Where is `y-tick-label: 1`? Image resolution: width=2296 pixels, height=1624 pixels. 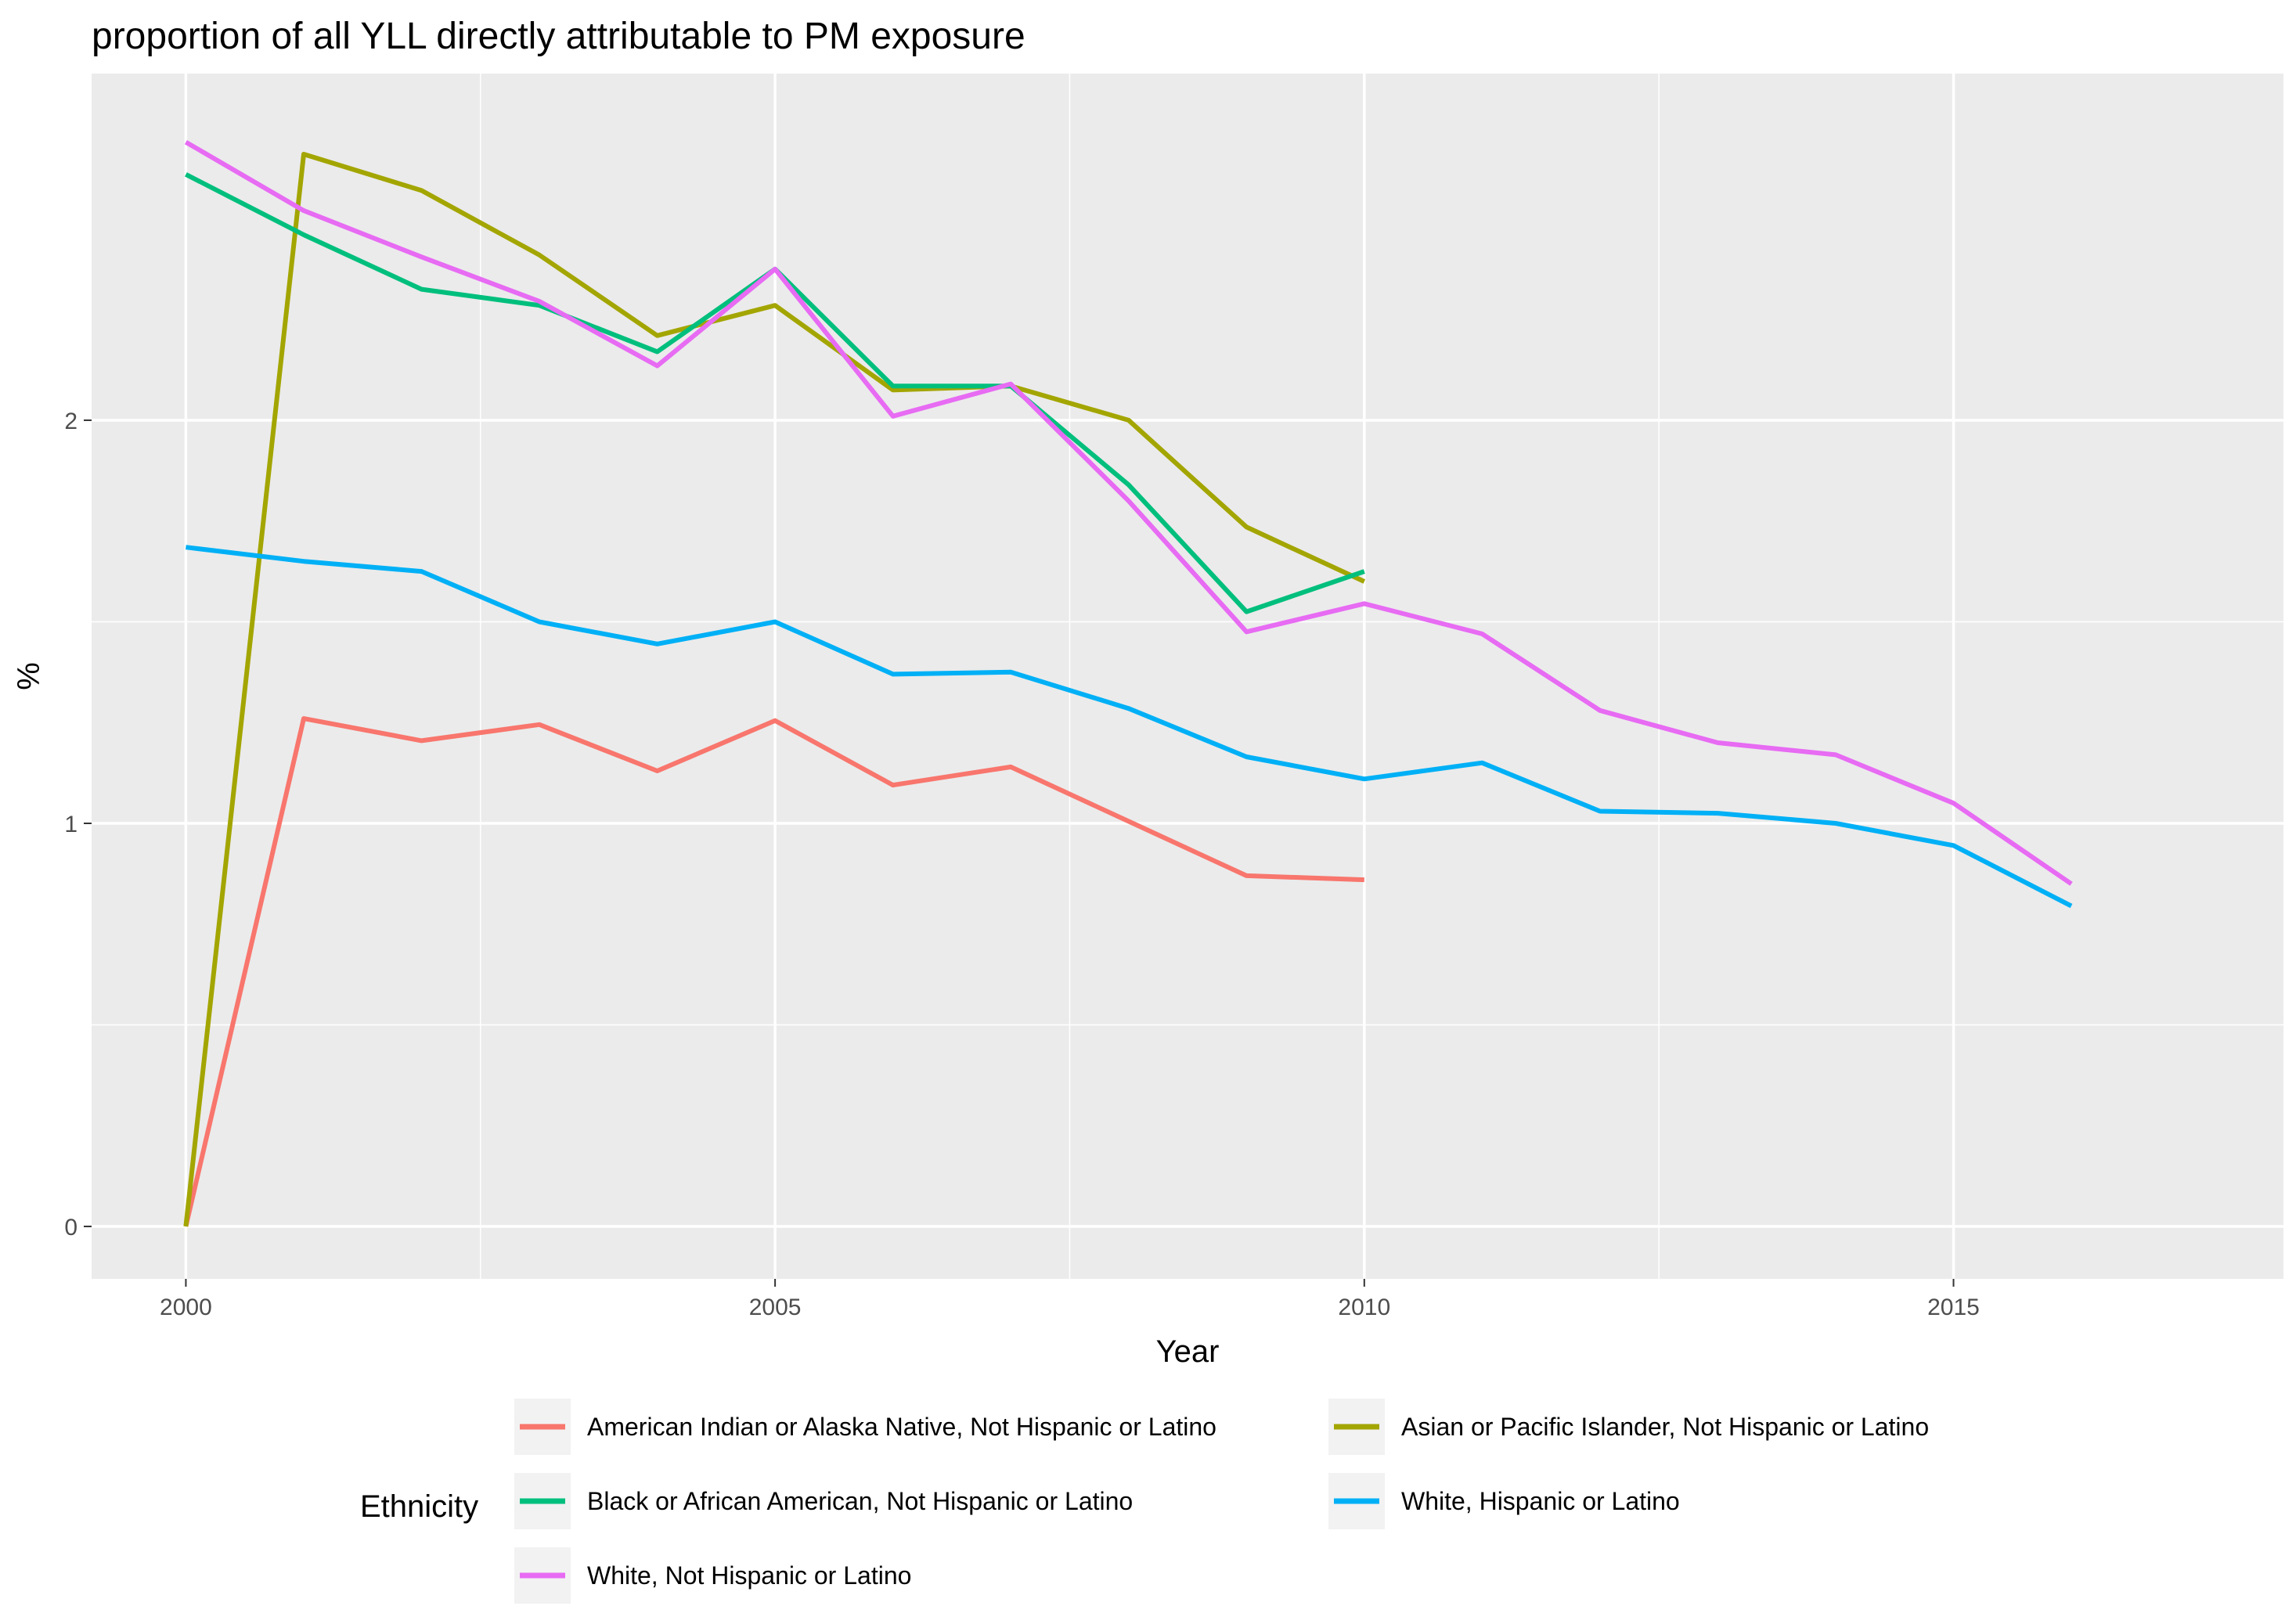
y-tick-label: 1 is located at coordinates (70, 824).